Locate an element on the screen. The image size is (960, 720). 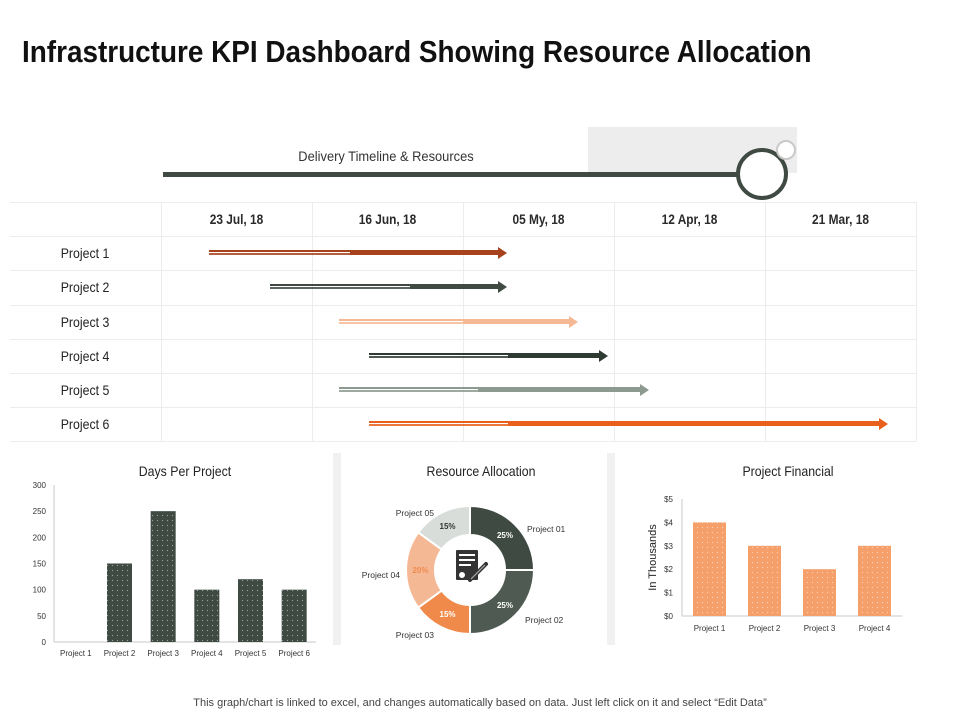
decorative-circle-small is located at coordinates (786, 150).